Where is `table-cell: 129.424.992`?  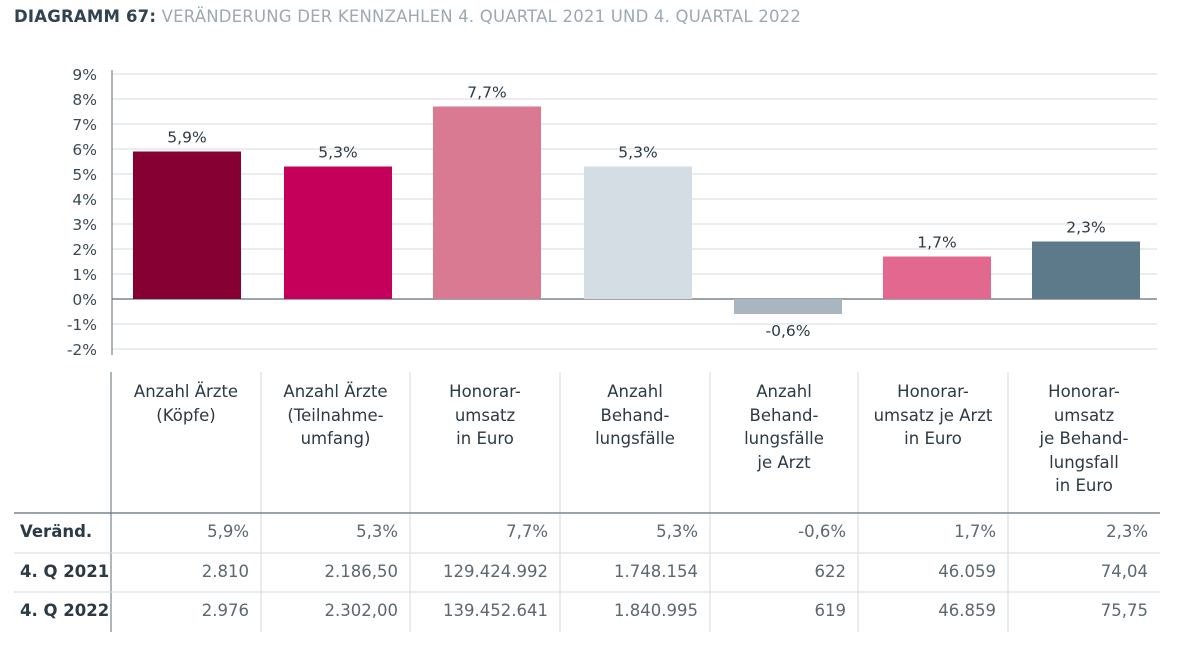
table-cell: 129.424.992 is located at coordinates (495, 571).